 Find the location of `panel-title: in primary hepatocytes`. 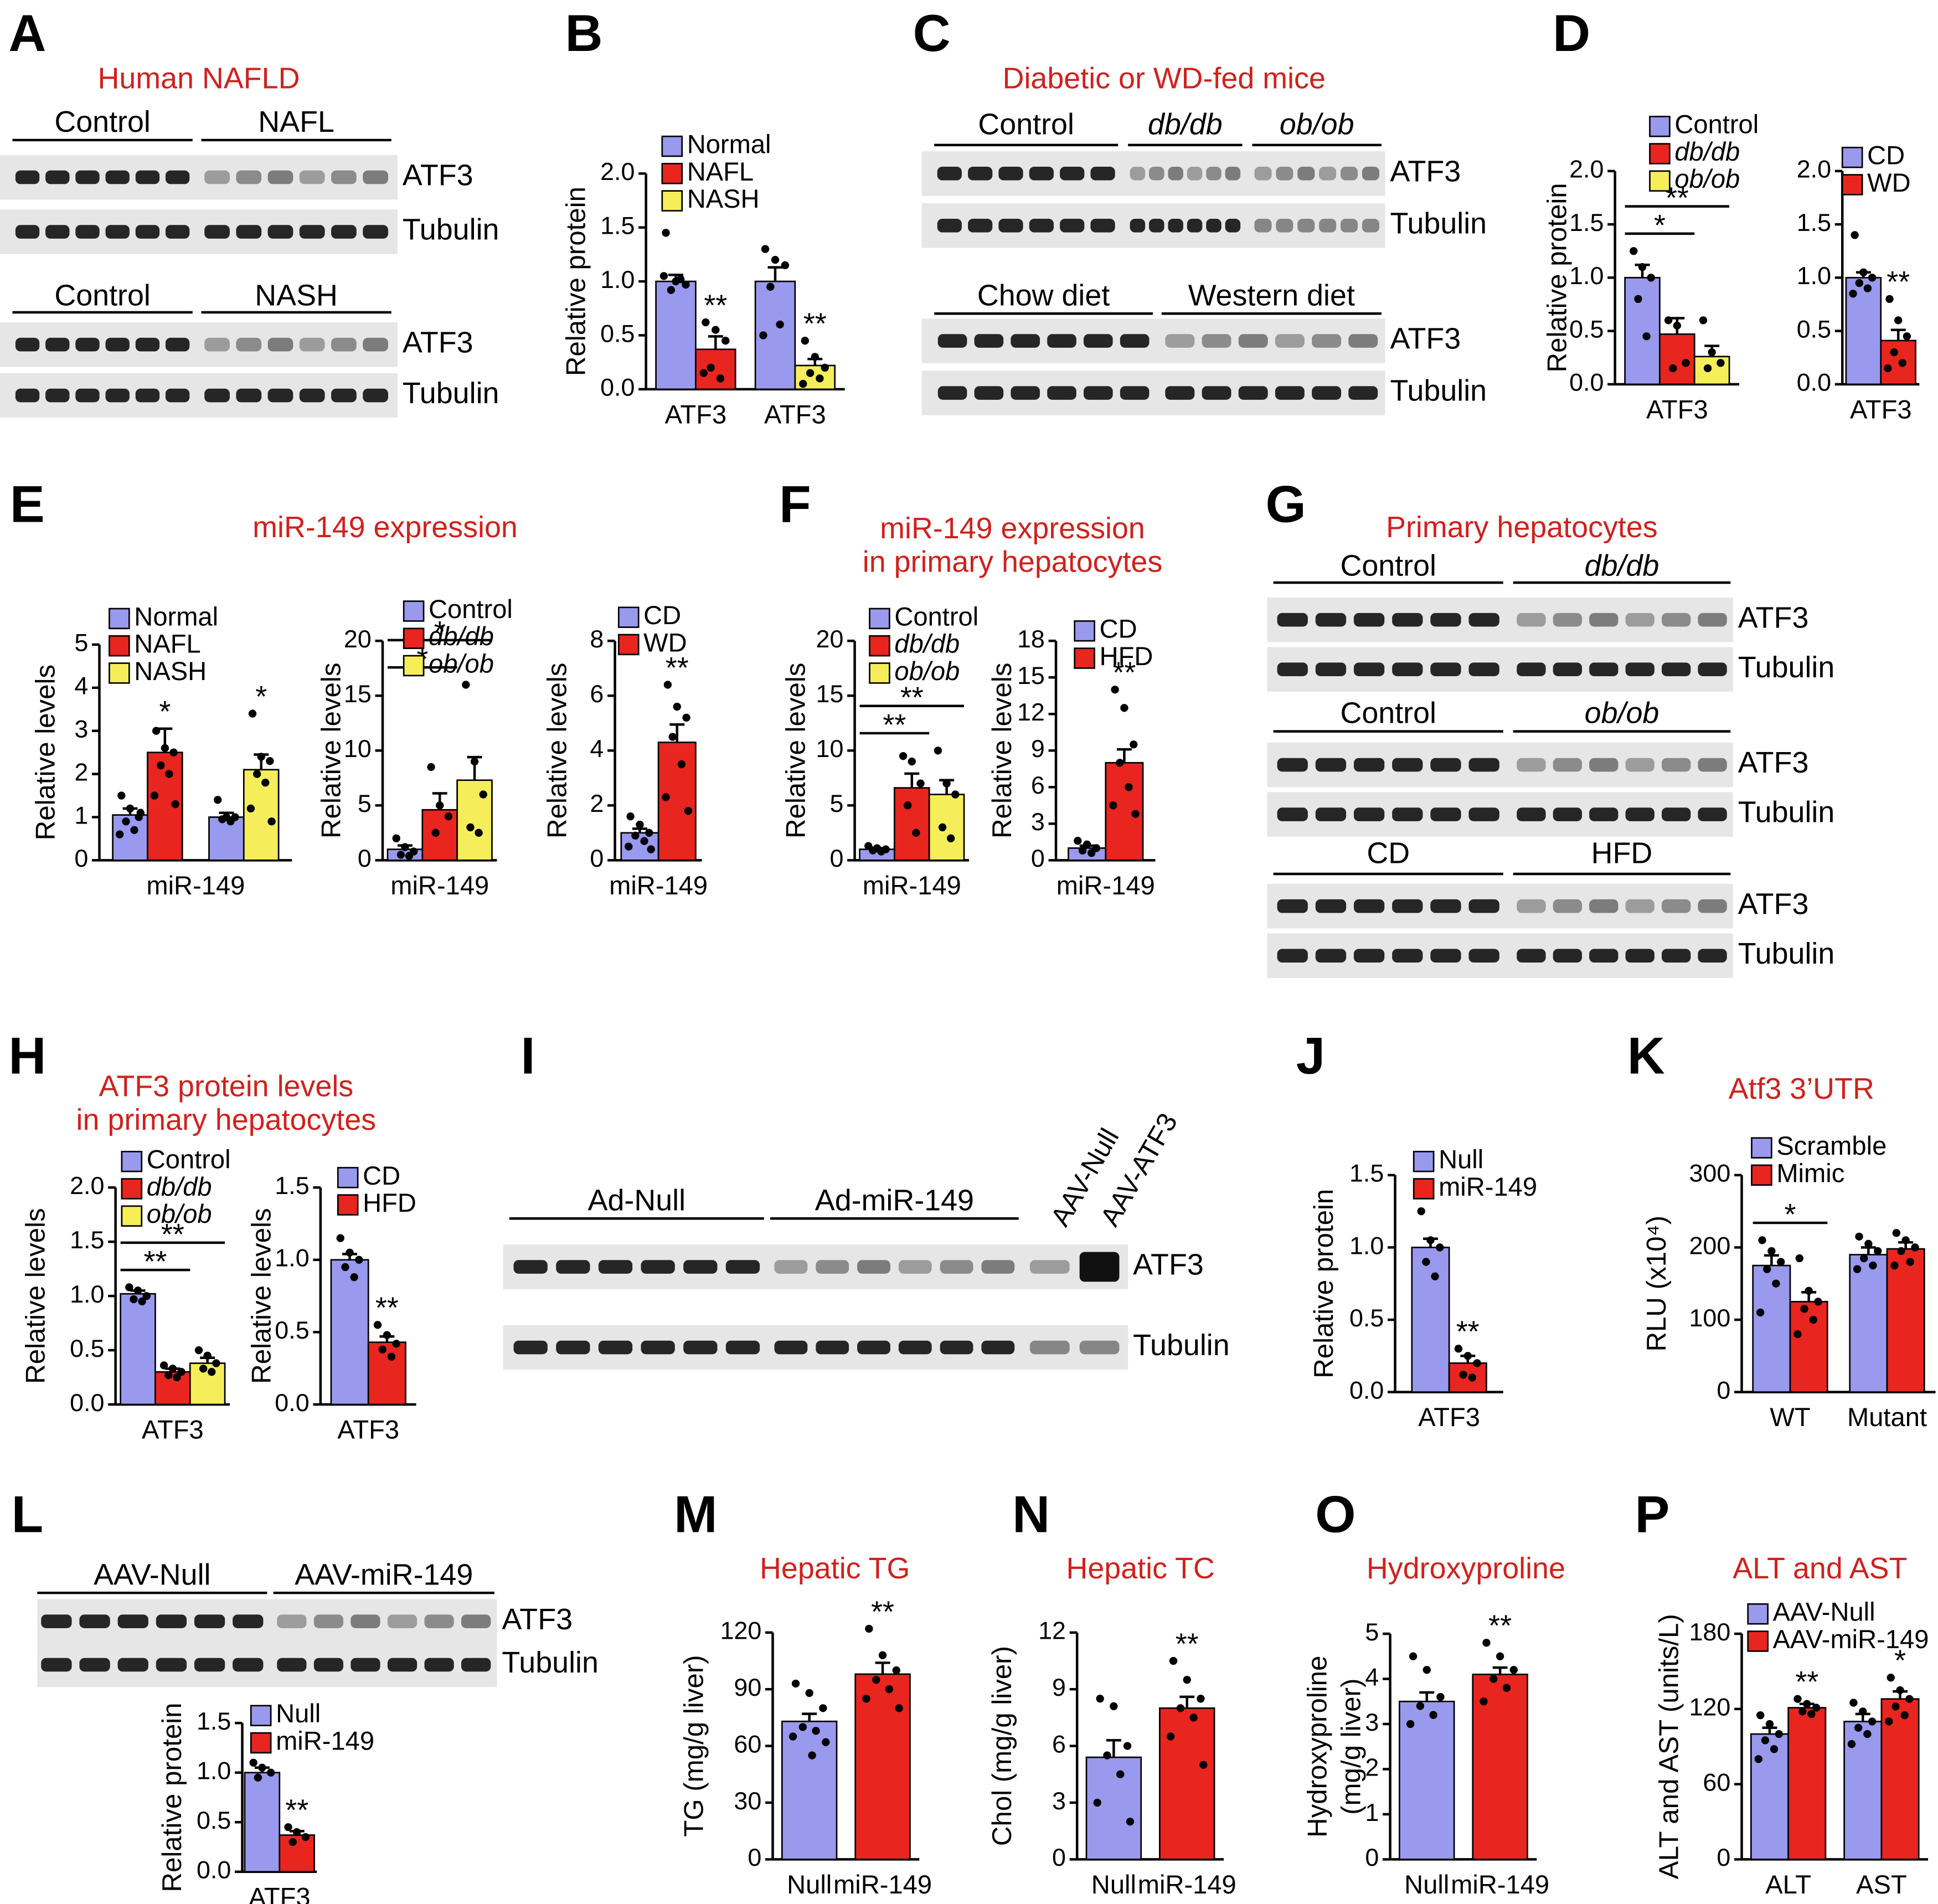

panel-title: in primary hepatocytes is located at coordinates (1013, 562).